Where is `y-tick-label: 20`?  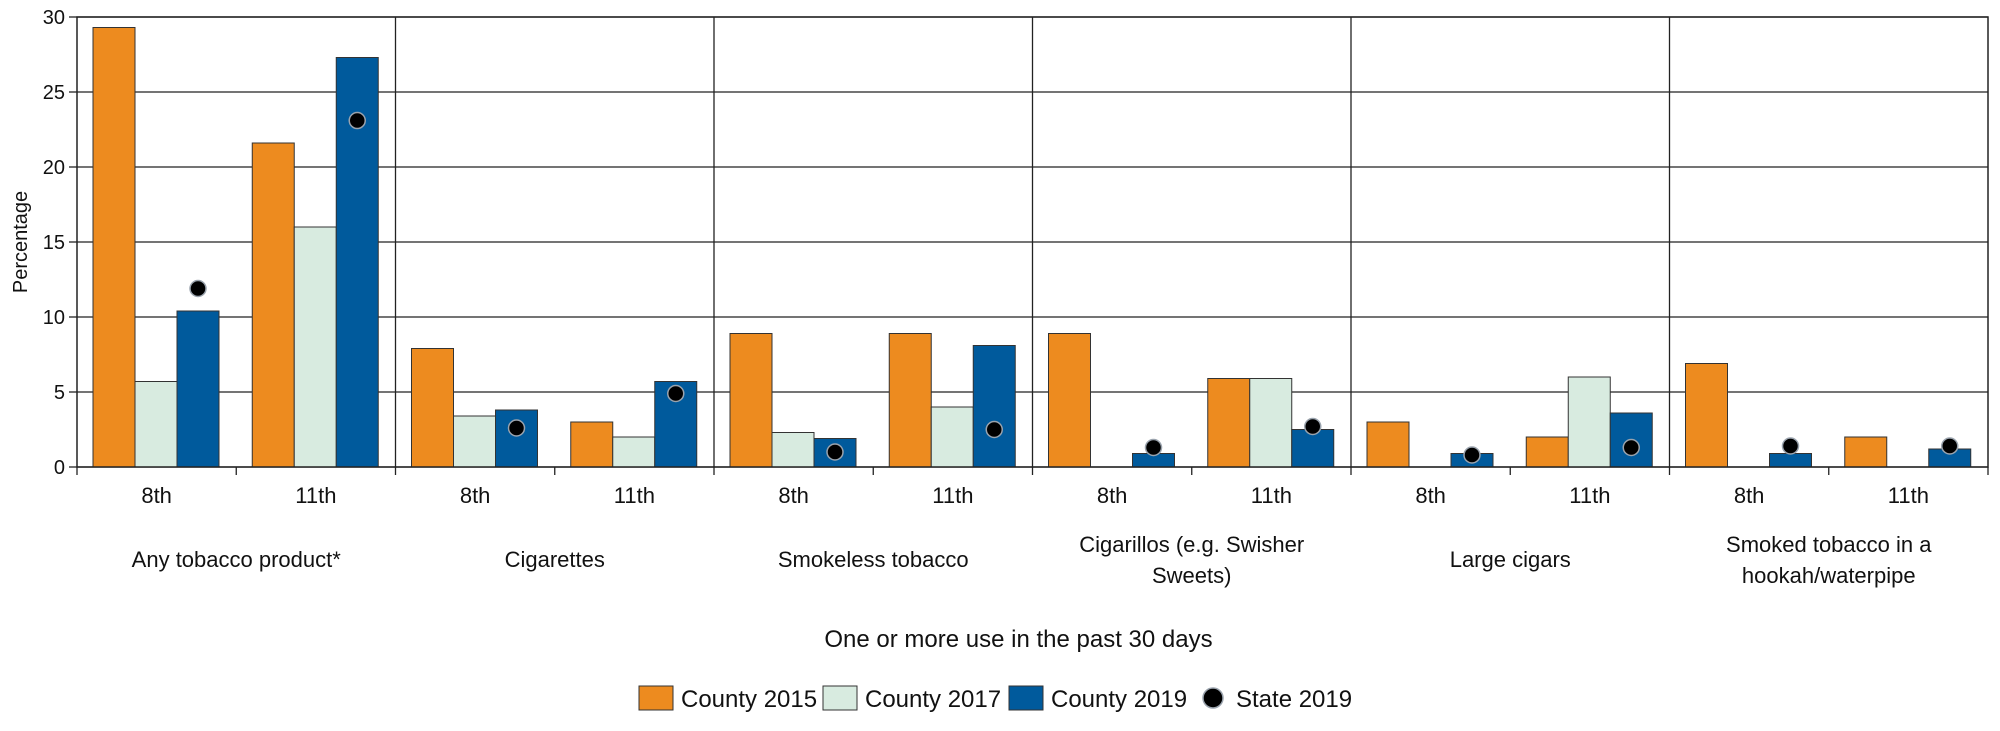
y-tick-label: 20 is located at coordinates (54, 168).